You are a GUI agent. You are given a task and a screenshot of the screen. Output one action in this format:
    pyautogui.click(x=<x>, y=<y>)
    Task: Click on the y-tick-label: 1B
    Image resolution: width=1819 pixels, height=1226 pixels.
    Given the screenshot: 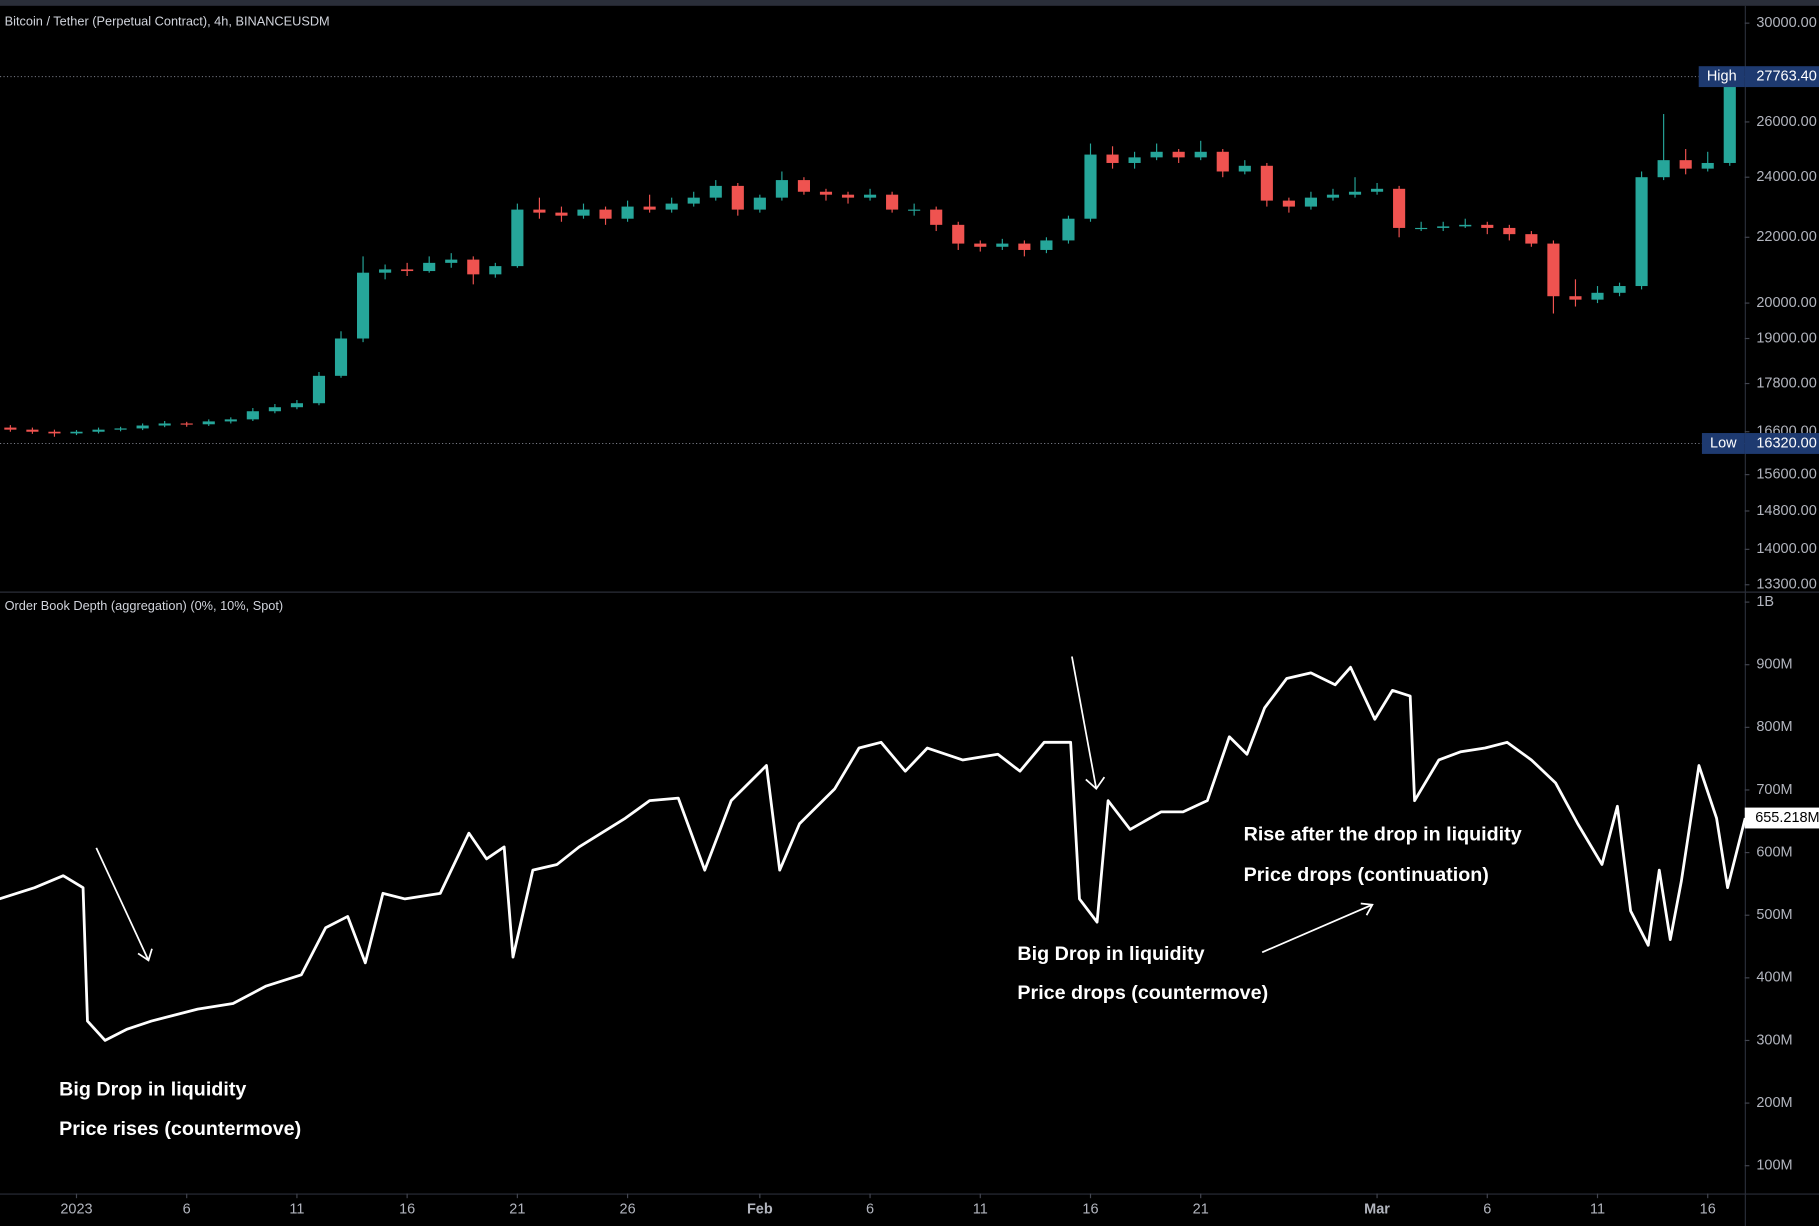 What is the action you would take?
    pyautogui.click(x=1765, y=602)
    